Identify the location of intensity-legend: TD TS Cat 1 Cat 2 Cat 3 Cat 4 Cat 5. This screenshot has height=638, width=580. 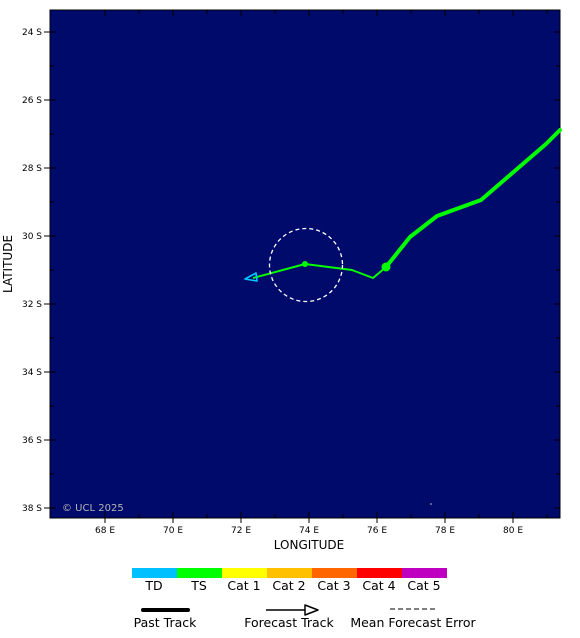
(289, 580).